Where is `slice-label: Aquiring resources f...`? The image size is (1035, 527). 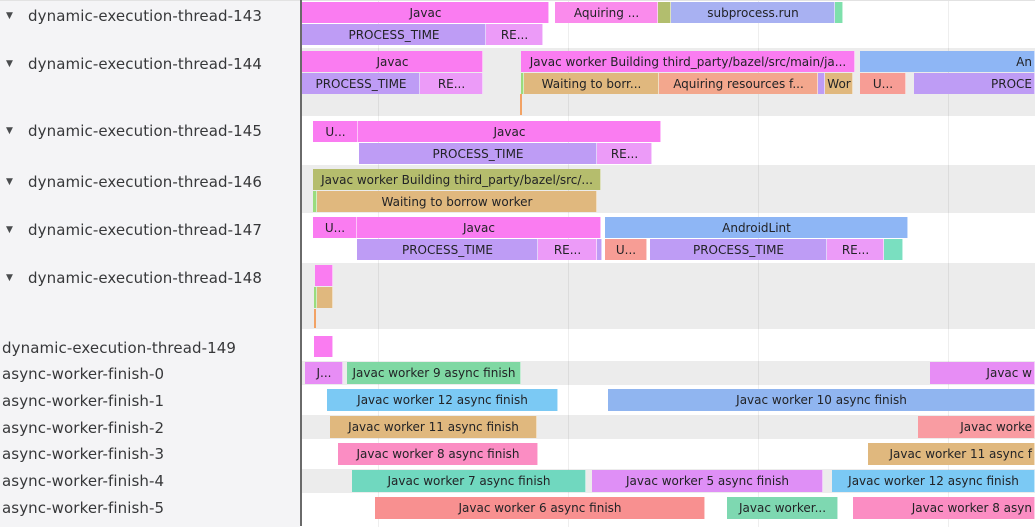
slice-label: Aquiring resources f... is located at coordinates (738, 83).